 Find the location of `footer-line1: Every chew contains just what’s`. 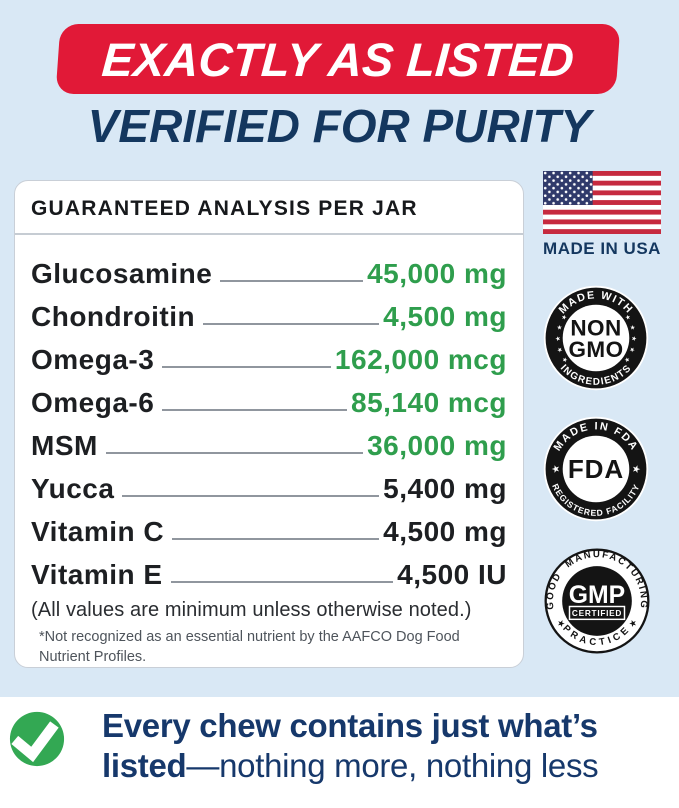

footer-line1: Every chew contains just what’s is located at coordinates (350, 725).